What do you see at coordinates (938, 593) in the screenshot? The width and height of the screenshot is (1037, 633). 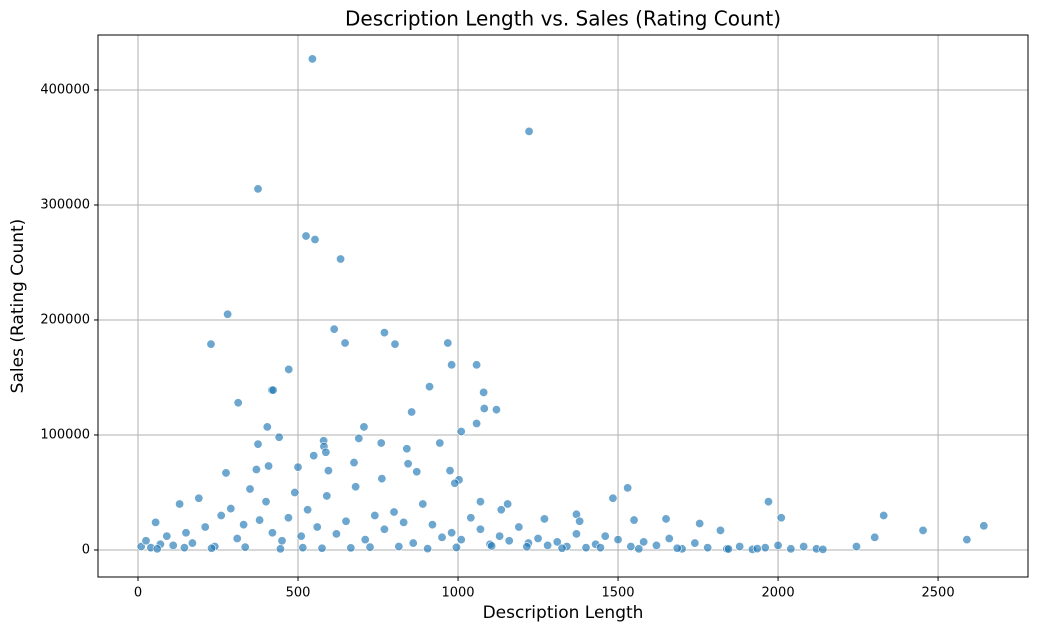 I see `x-tick-label: 2500` at bounding box center [938, 593].